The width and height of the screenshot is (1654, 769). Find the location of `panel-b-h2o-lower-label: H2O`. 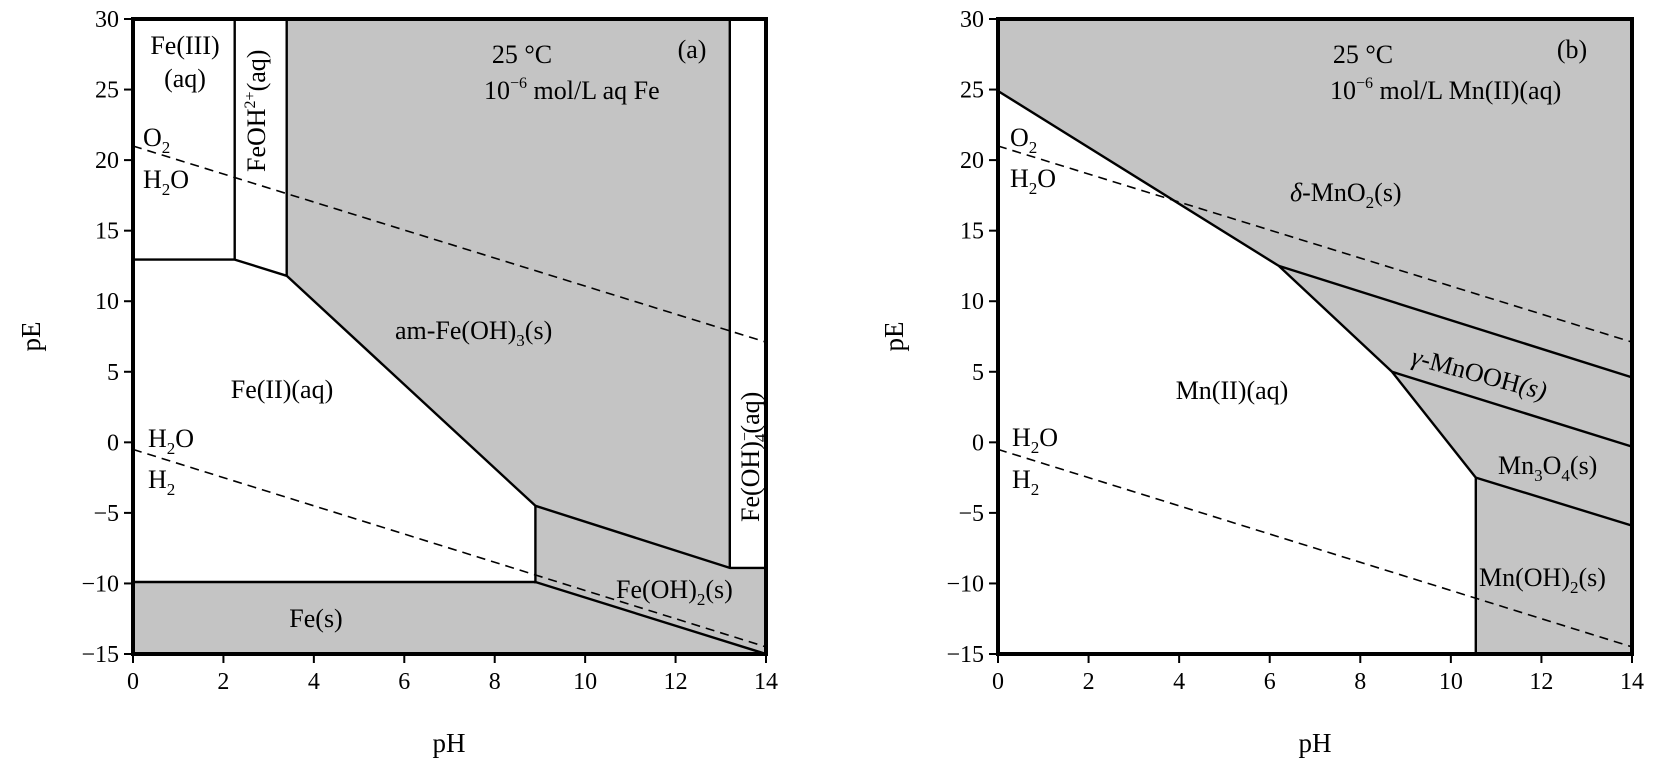

panel-b-h2o-lower-label: H2O is located at coordinates (1035, 440).